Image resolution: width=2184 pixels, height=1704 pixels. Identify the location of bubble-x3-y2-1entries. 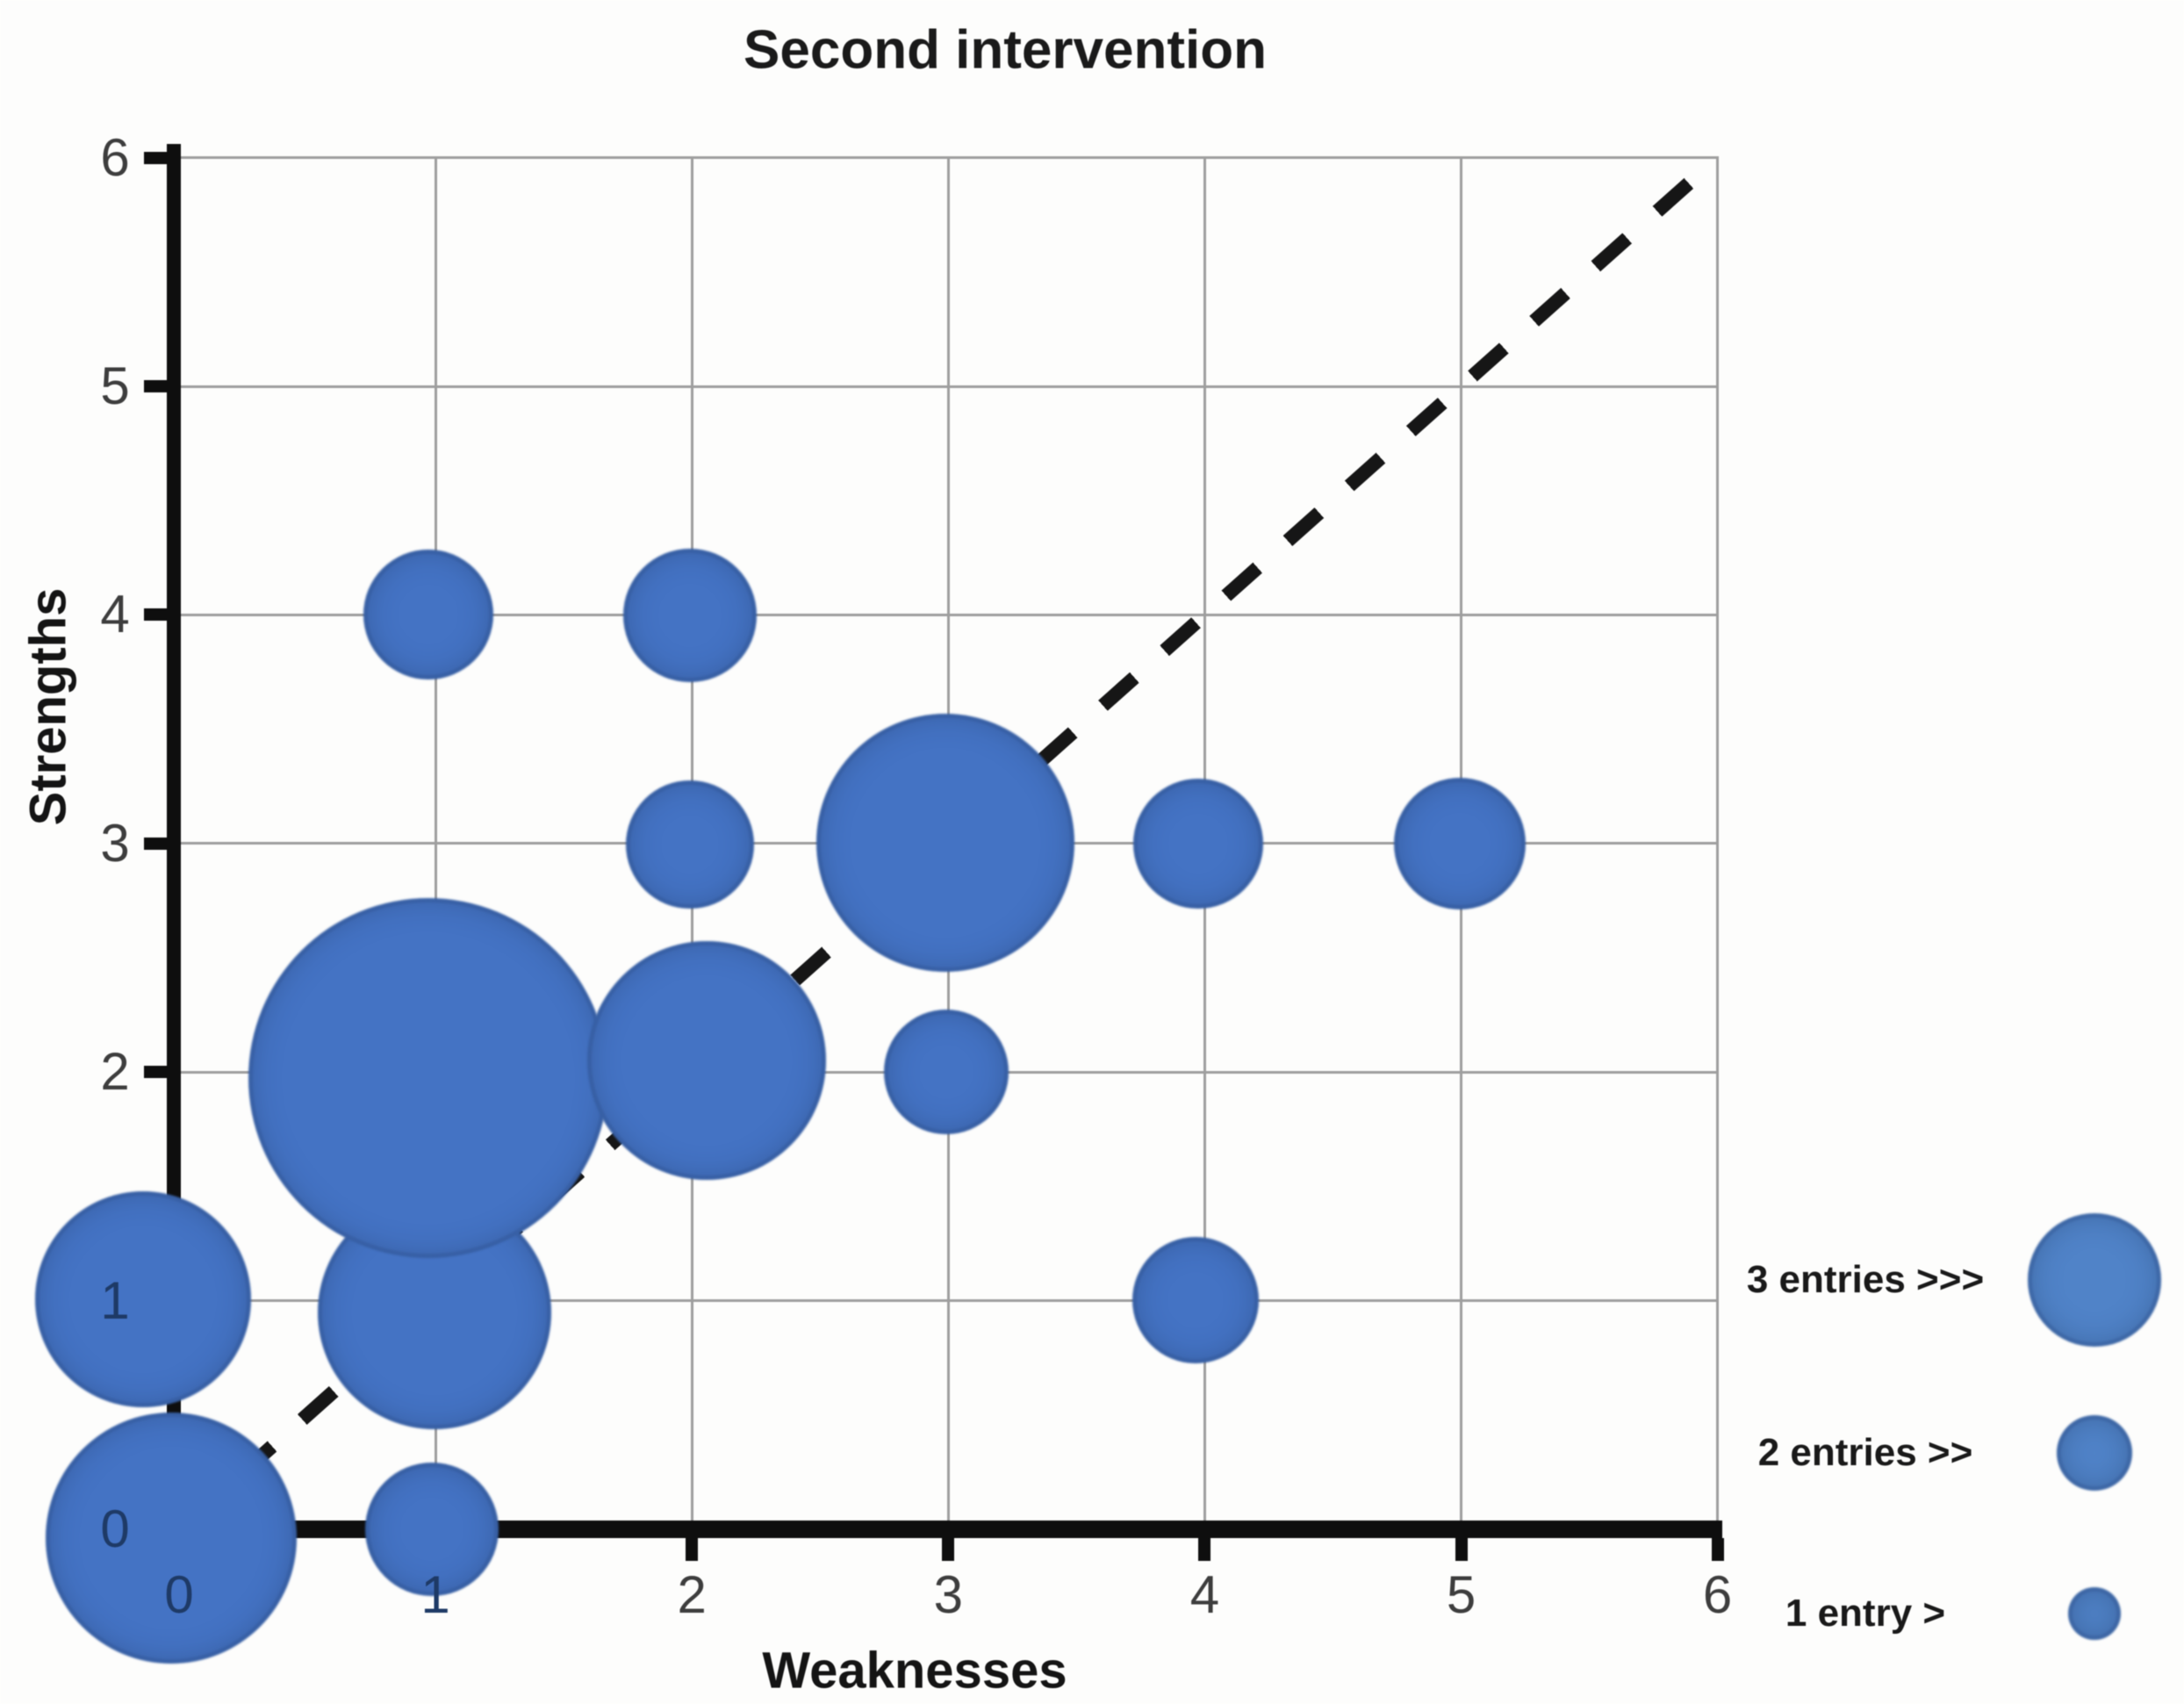
(946, 1072).